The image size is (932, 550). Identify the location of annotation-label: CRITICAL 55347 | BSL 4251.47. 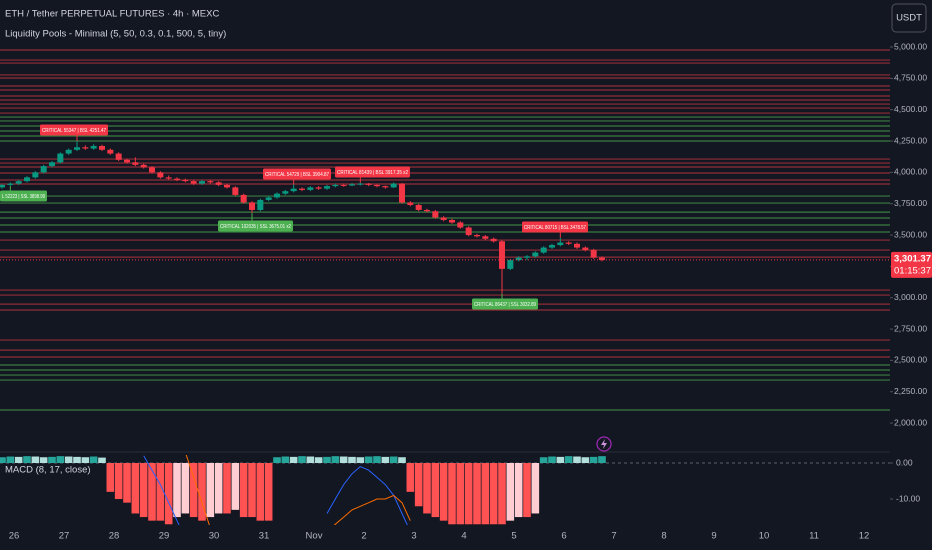
(74, 131).